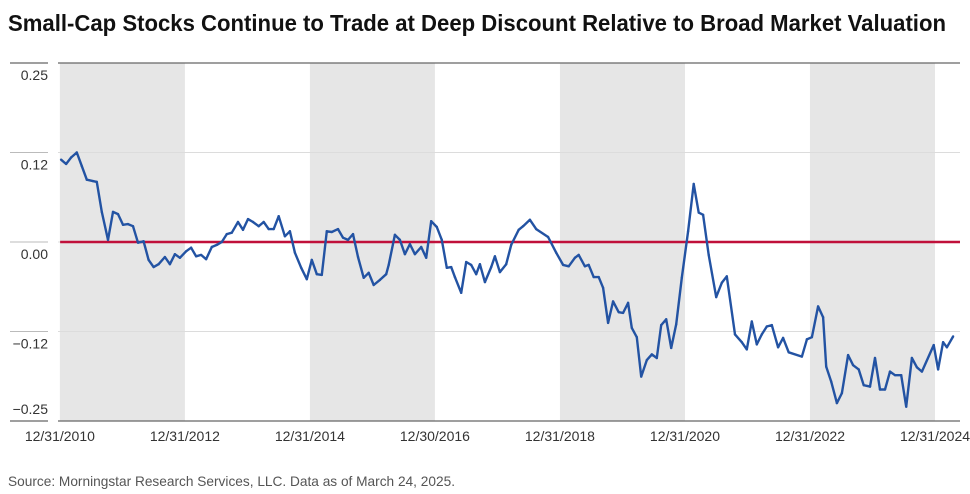  Describe the element at coordinates (935, 436) in the screenshot. I see `x-tick-label: 12/31/2024` at that location.